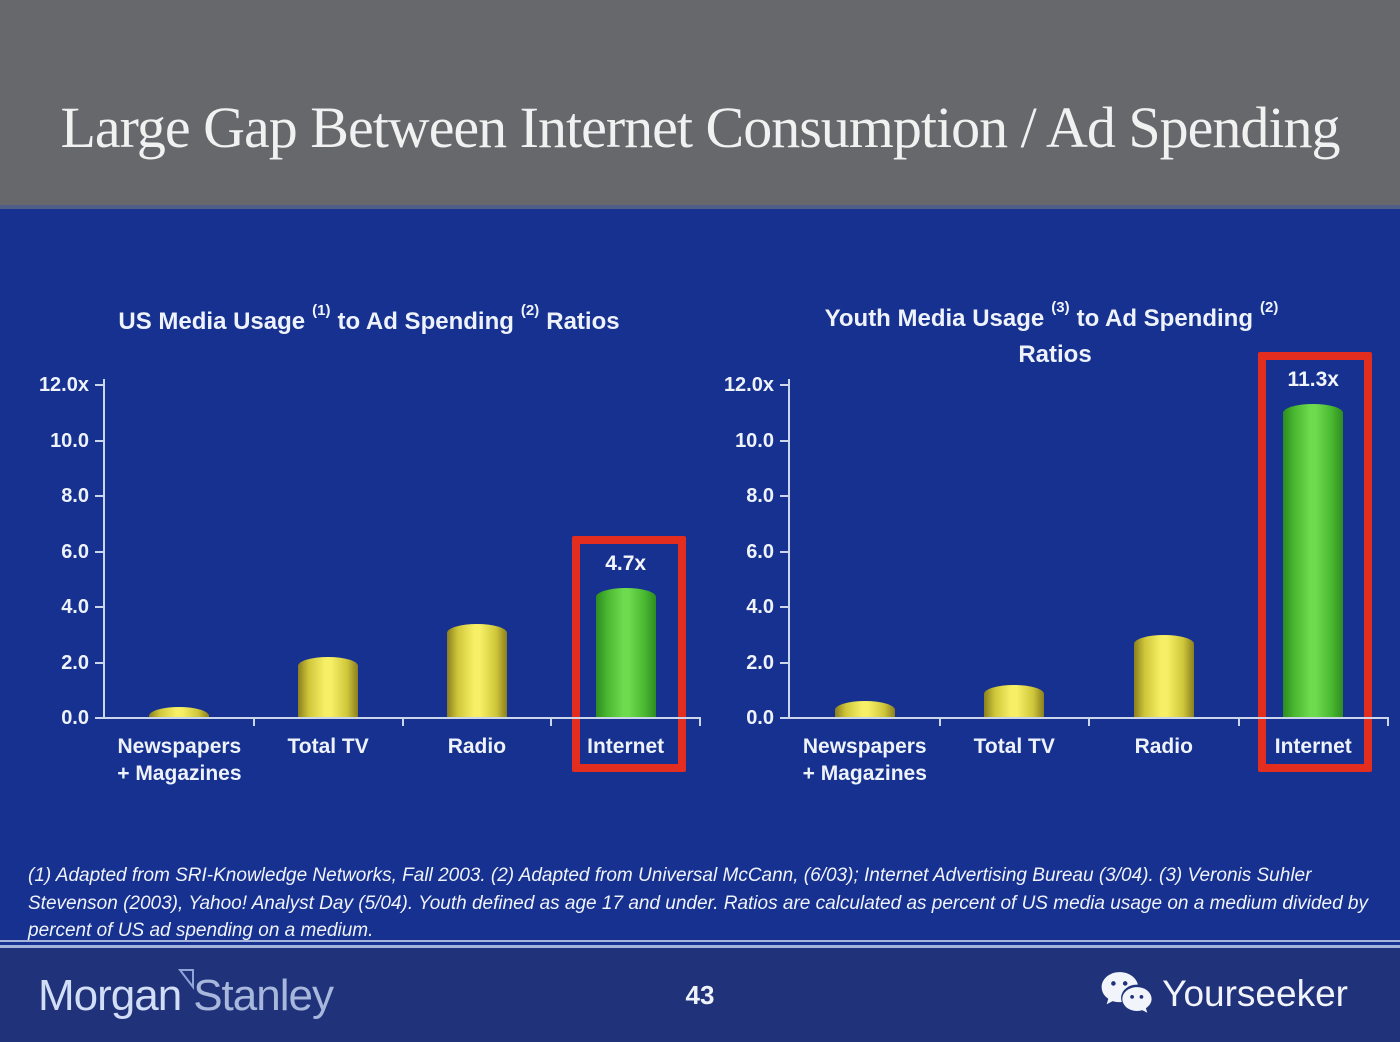 The image size is (1400, 1042). I want to click on chart-title-text: Ratios, so click(583, 321).